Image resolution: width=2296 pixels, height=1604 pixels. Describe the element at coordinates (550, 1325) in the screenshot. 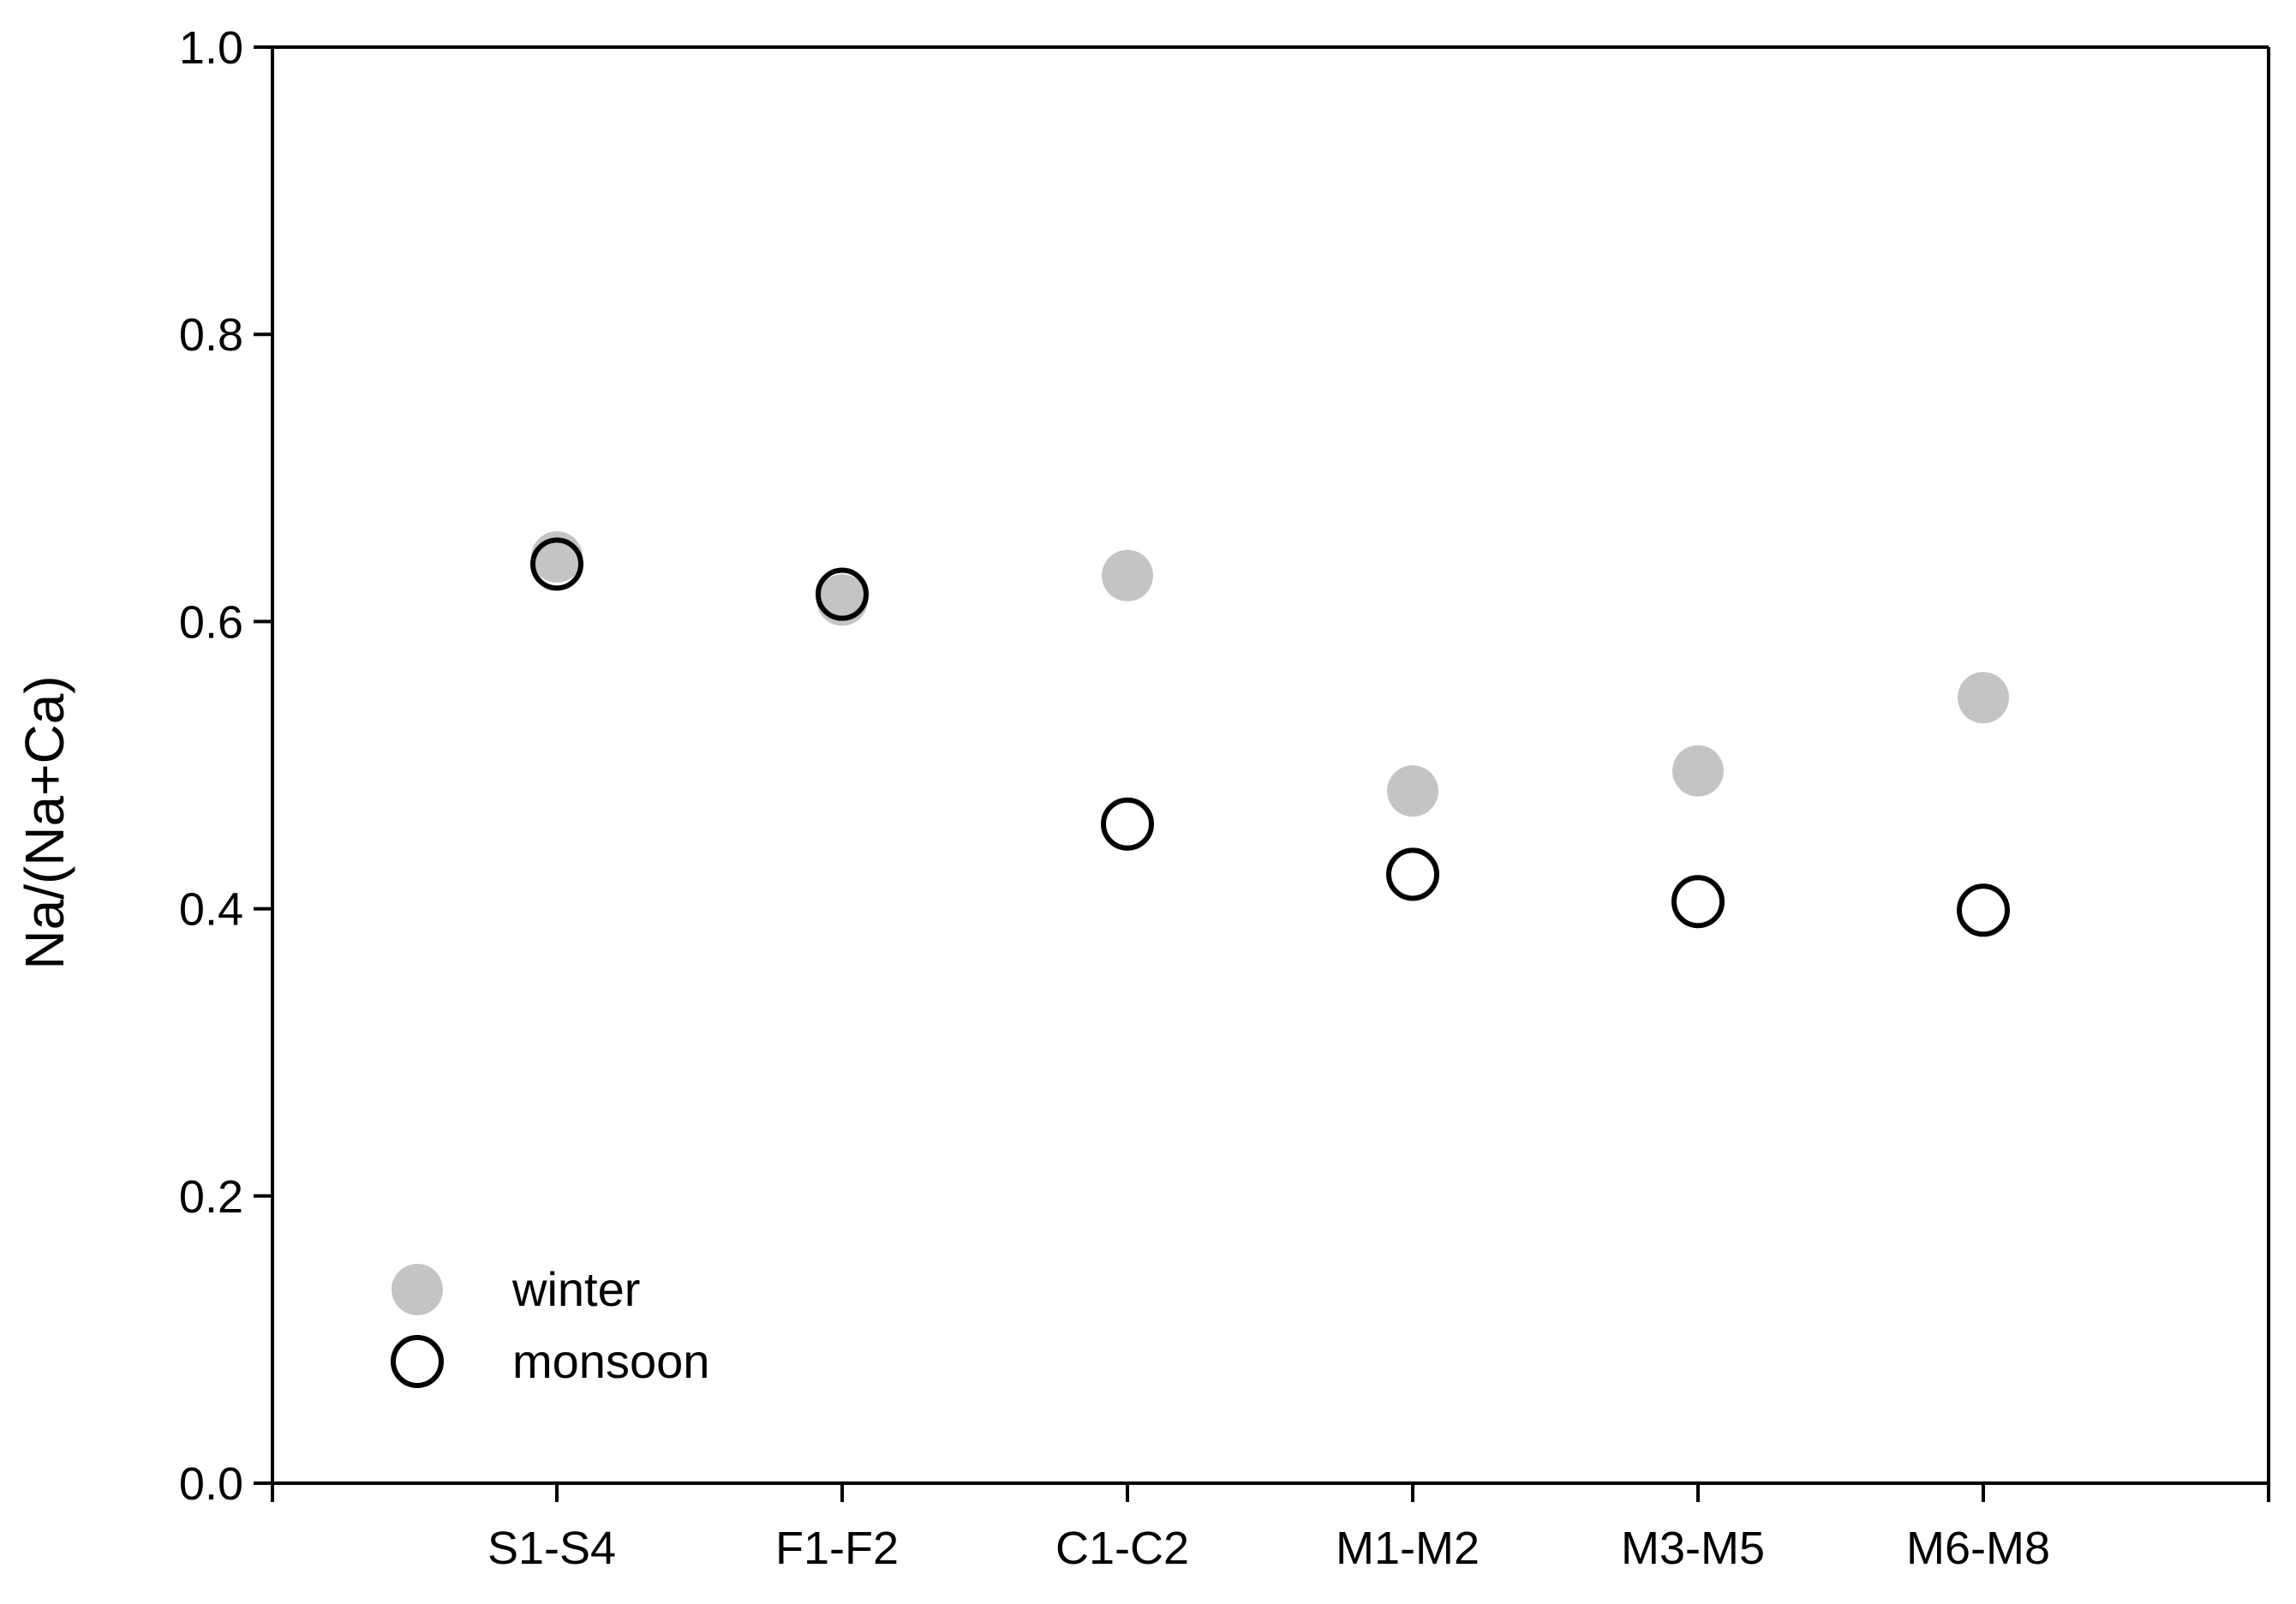

I see `legend: winter monsoon` at that location.